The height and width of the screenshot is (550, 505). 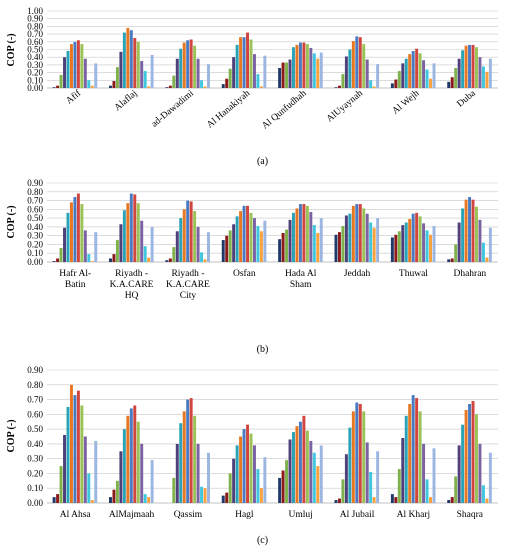 I want to click on y-tick-label: 0.60, so click(x=35, y=209).